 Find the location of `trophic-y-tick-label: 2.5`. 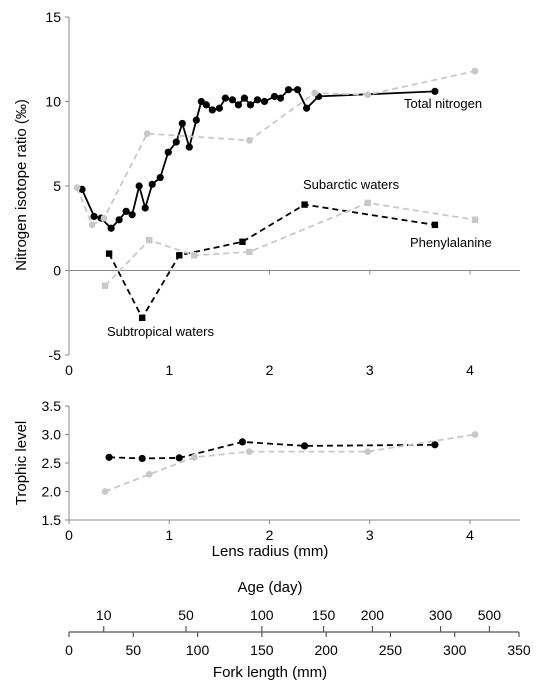

trophic-y-tick-label: 2.5 is located at coordinates (52, 463).